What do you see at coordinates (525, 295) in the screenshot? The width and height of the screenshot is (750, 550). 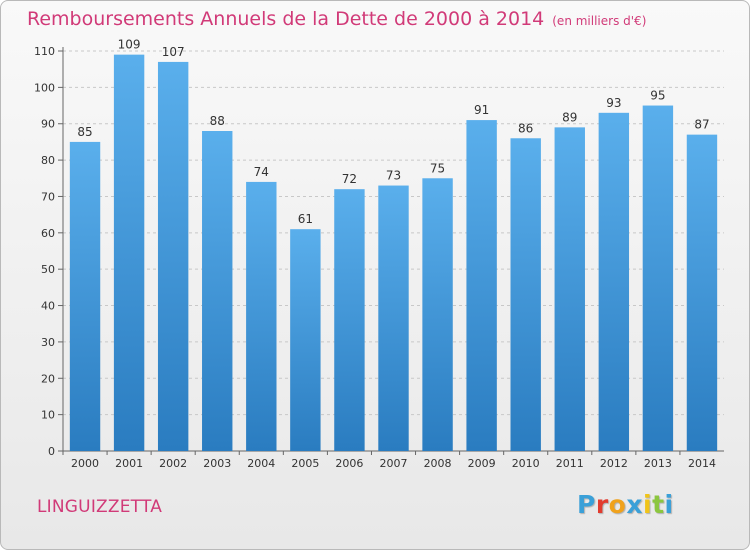 I see `bar-2010` at bounding box center [525, 295].